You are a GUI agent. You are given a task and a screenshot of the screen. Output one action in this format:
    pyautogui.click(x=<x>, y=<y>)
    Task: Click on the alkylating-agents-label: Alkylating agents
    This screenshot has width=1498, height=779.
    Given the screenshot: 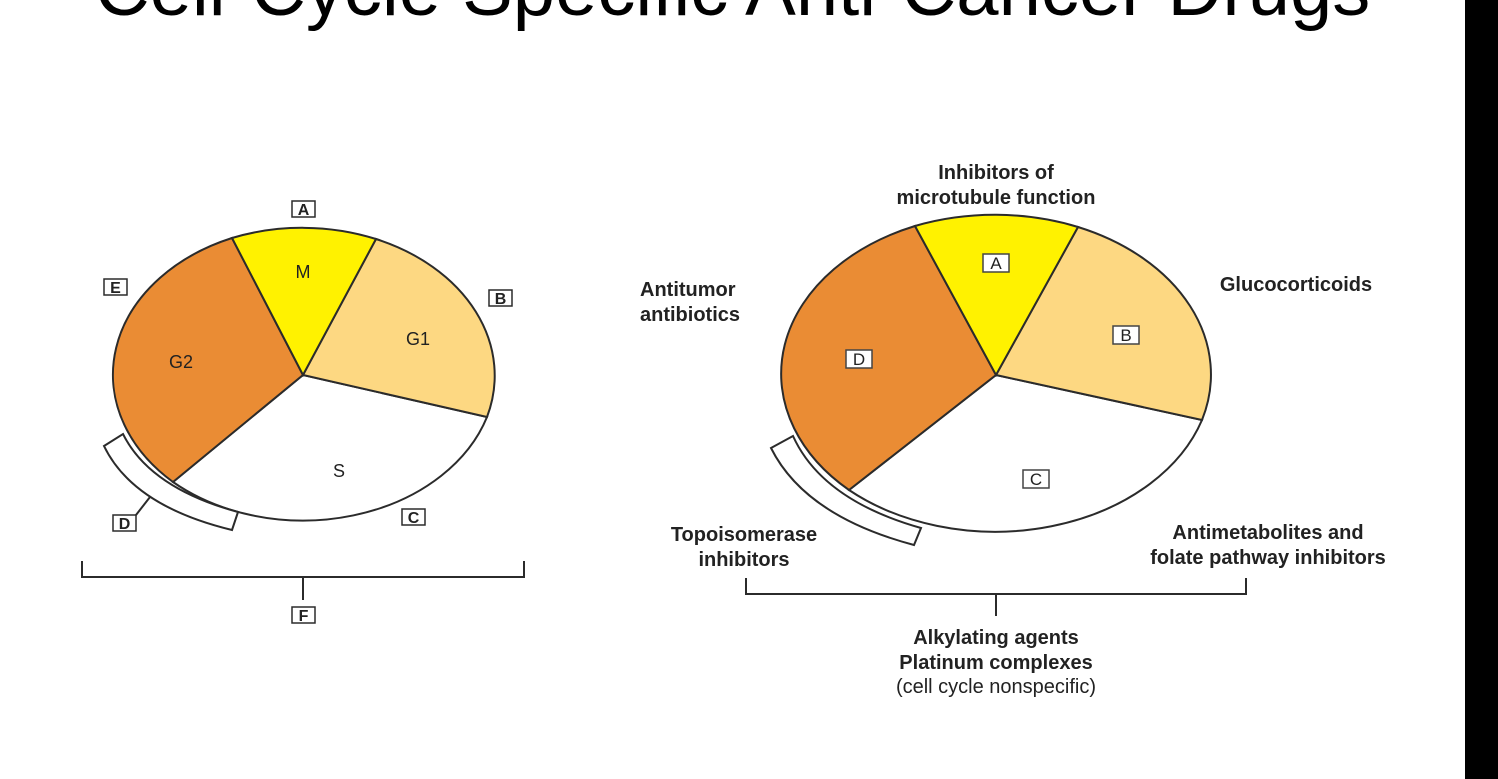 What is the action you would take?
    pyautogui.click(x=996, y=638)
    